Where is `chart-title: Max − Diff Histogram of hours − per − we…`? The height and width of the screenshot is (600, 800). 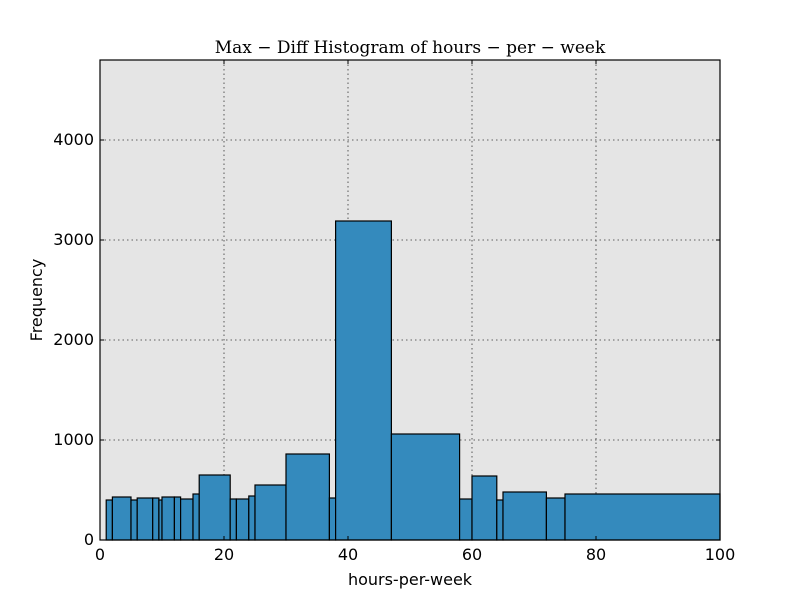
chart-title: Max − Diff Histogram of hours − per − we… is located at coordinates (410, 48).